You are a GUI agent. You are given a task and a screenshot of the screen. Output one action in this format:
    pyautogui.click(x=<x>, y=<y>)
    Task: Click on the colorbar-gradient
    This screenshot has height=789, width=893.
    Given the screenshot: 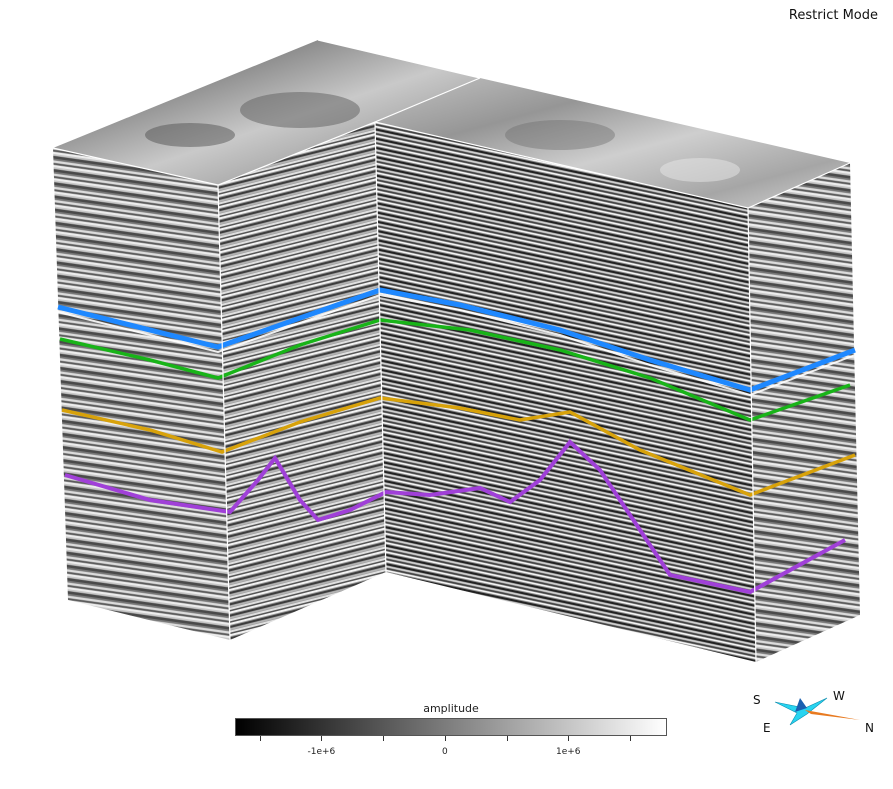 What is the action you would take?
    pyautogui.click(x=451, y=727)
    